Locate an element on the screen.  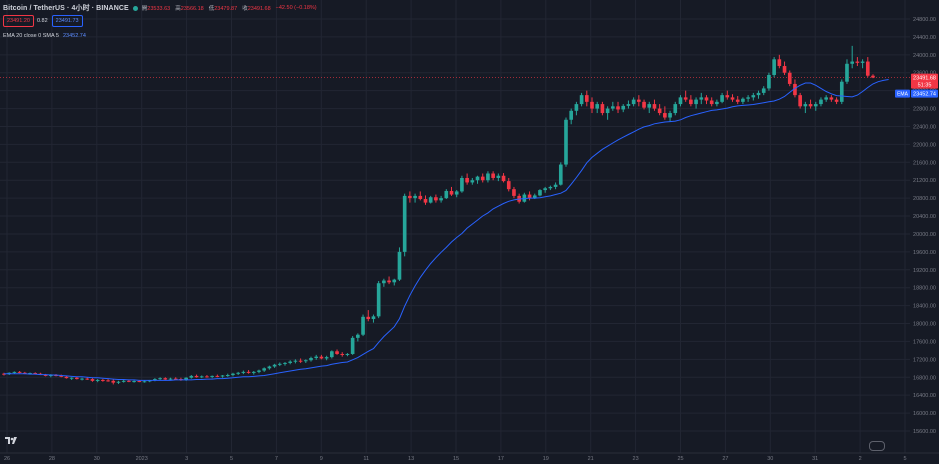
last-price-tag-bg is located at coordinates (924, 81).